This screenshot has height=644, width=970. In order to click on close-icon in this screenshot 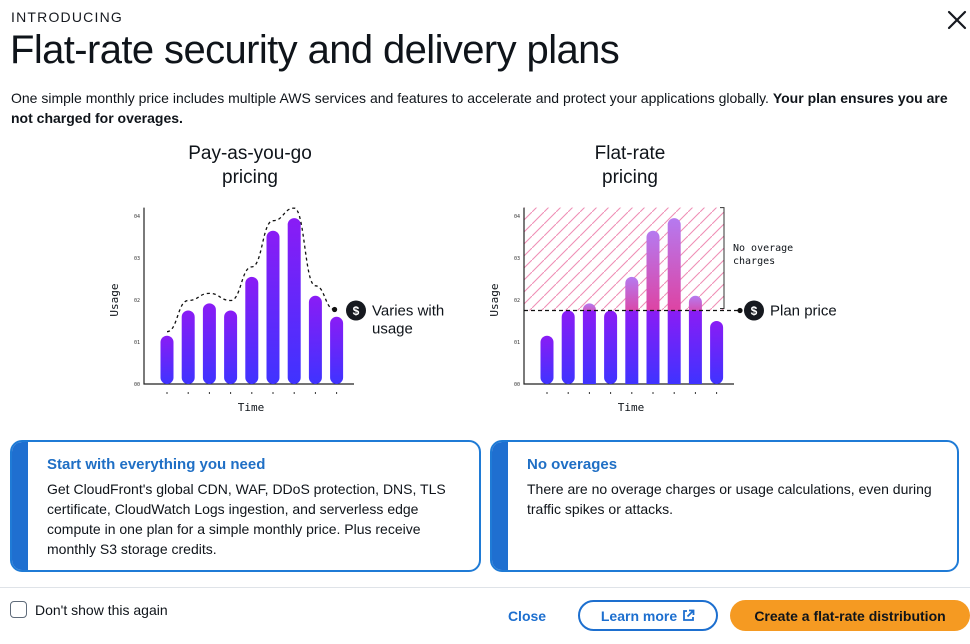, I will do `click(957, 20)`.